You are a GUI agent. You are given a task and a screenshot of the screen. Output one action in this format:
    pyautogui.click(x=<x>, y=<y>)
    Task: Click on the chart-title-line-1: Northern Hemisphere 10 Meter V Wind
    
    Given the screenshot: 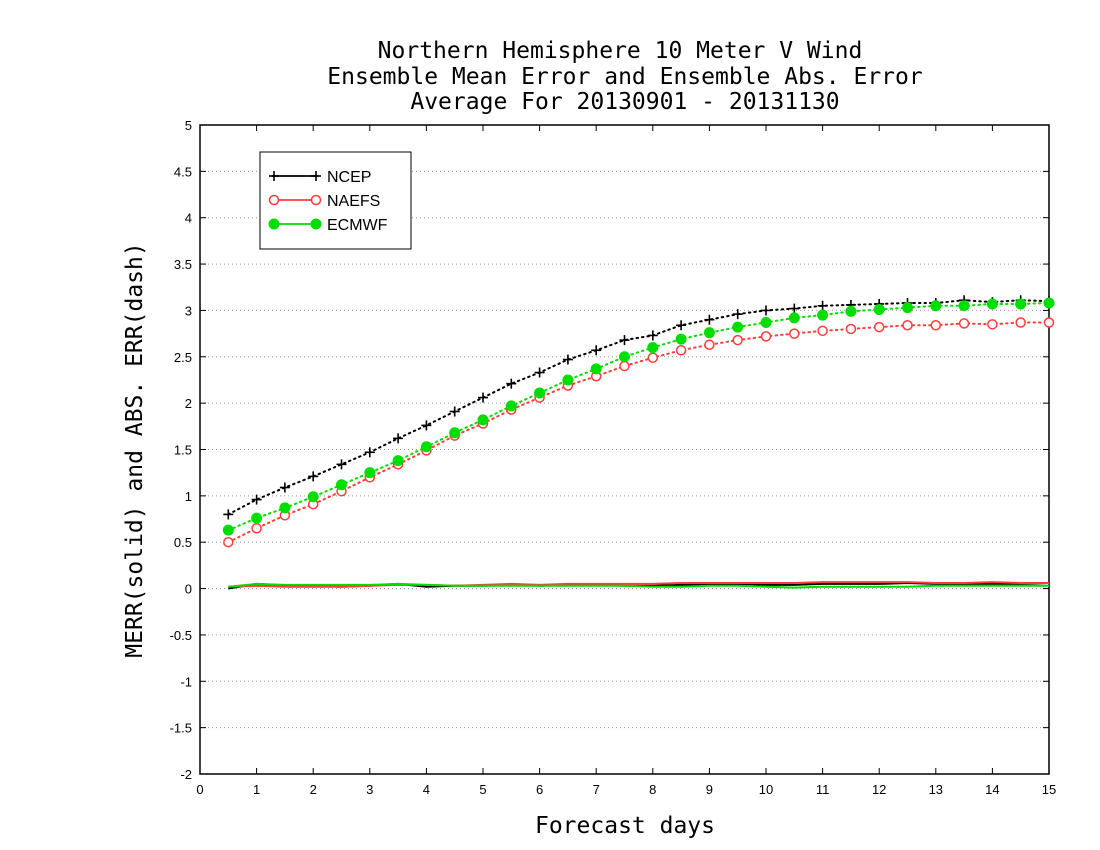 What is the action you would take?
    pyautogui.click(x=620, y=51)
    